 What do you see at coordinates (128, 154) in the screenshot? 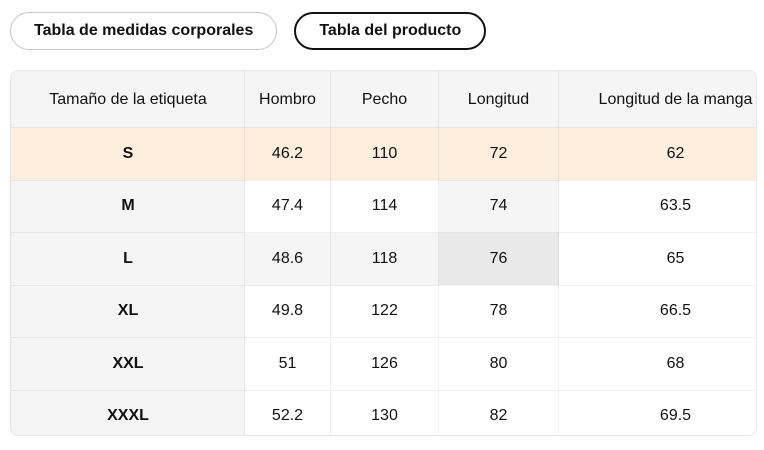
I see `size-cell-s: S` at bounding box center [128, 154].